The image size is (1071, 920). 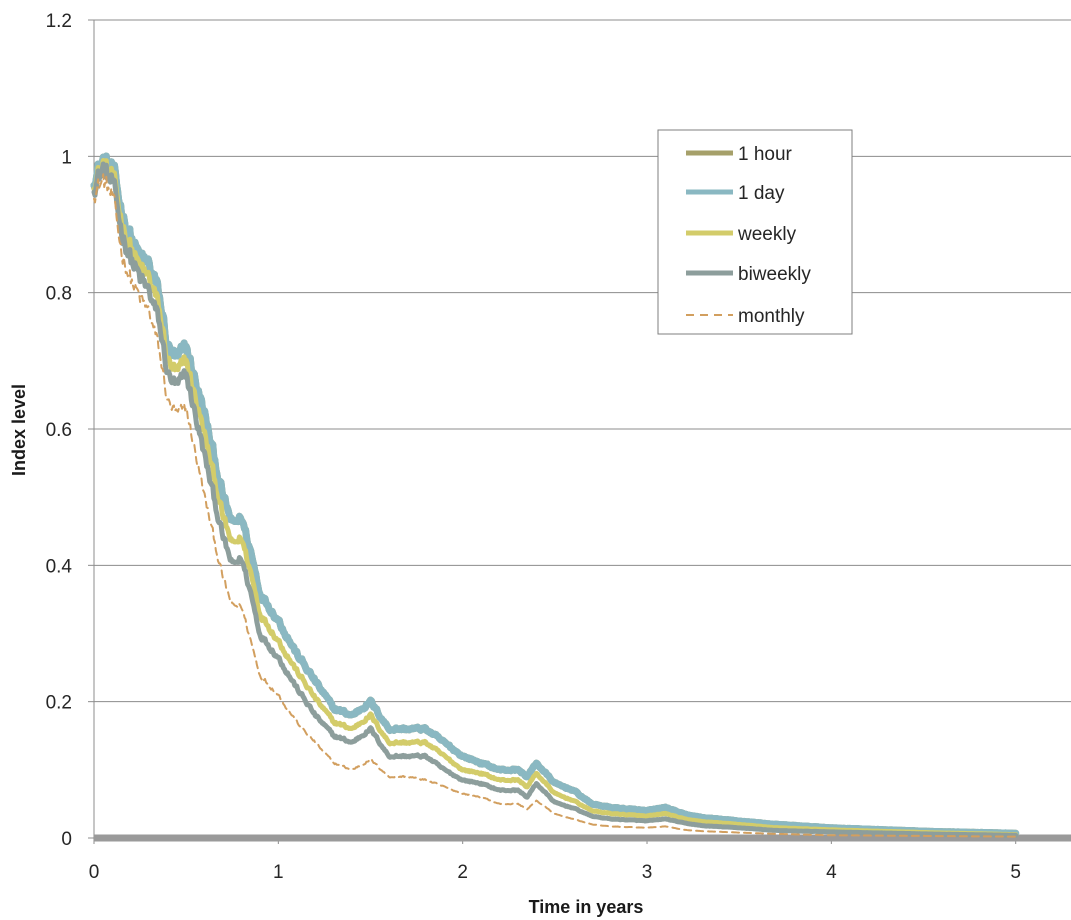 I want to click on x-axis-title: Time in years, so click(x=586, y=907).